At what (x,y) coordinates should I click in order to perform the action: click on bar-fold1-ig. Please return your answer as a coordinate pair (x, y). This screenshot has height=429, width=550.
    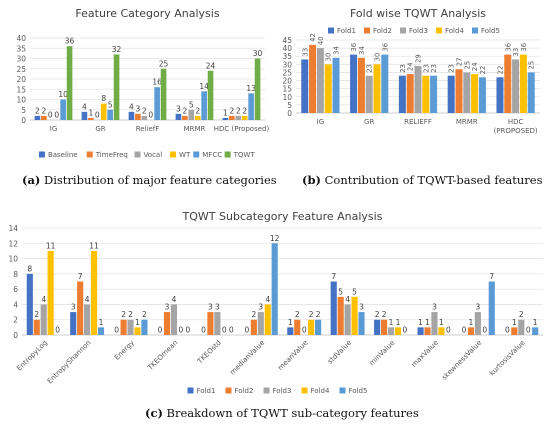
    Looking at the image, I should click on (305, 86).